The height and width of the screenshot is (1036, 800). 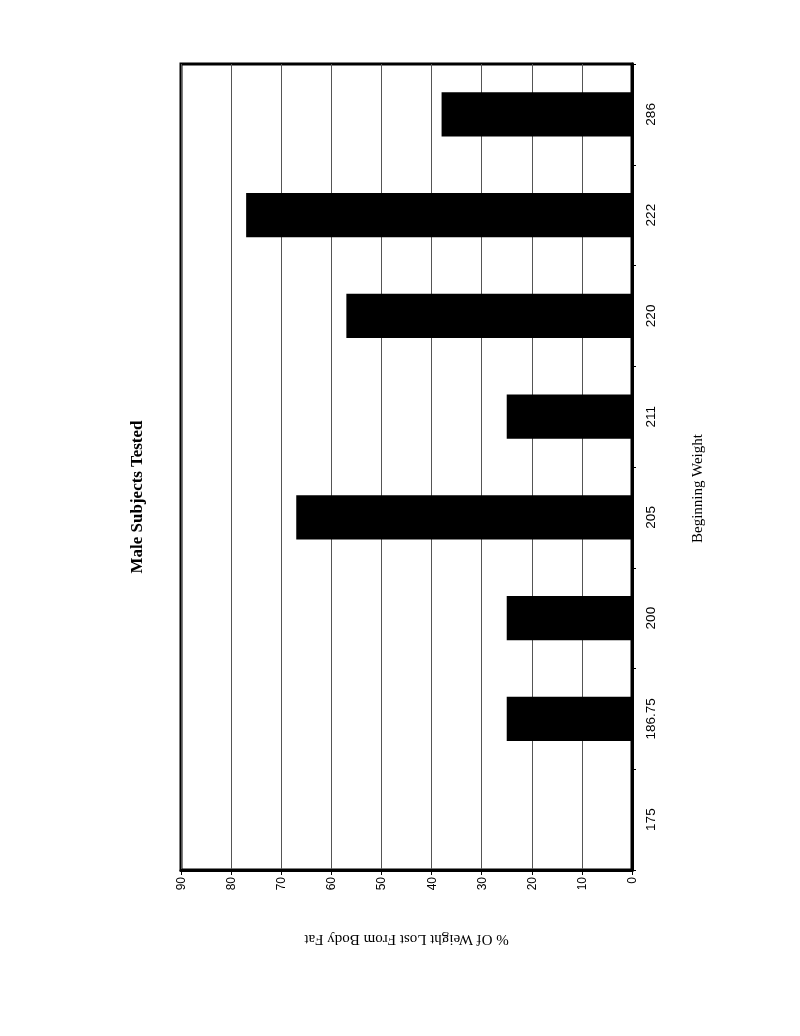 What do you see at coordinates (331, 883) in the screenshot?
I see `x-tick-label: 60` at bounding box center [331, 883].